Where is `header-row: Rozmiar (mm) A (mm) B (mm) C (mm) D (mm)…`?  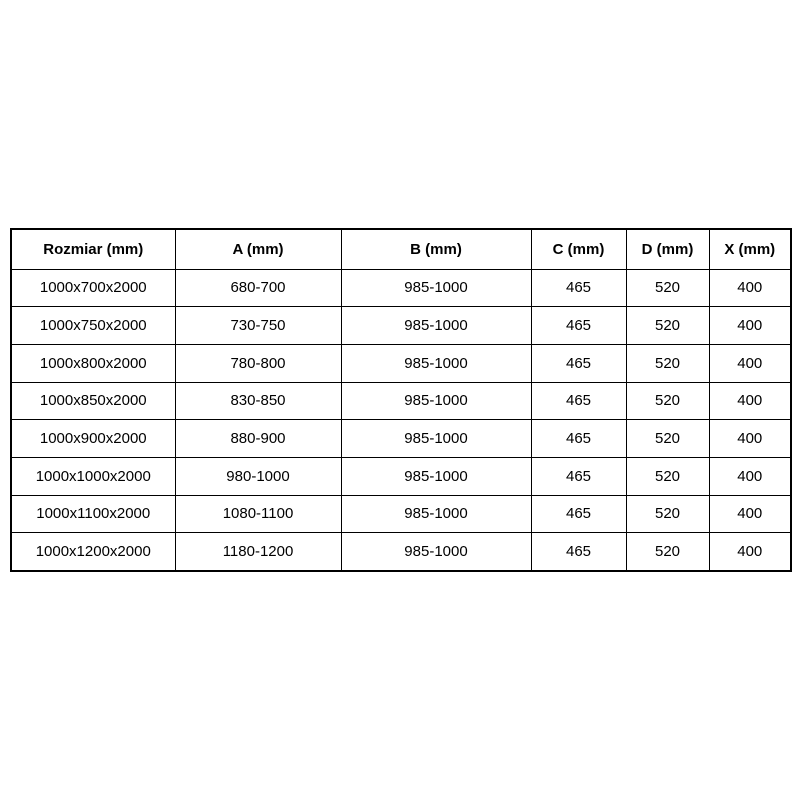
header-row: Rozmiar (mm) A (mm) B (mm) C (mm) D (mm)… is located at coordinates (401, 249).